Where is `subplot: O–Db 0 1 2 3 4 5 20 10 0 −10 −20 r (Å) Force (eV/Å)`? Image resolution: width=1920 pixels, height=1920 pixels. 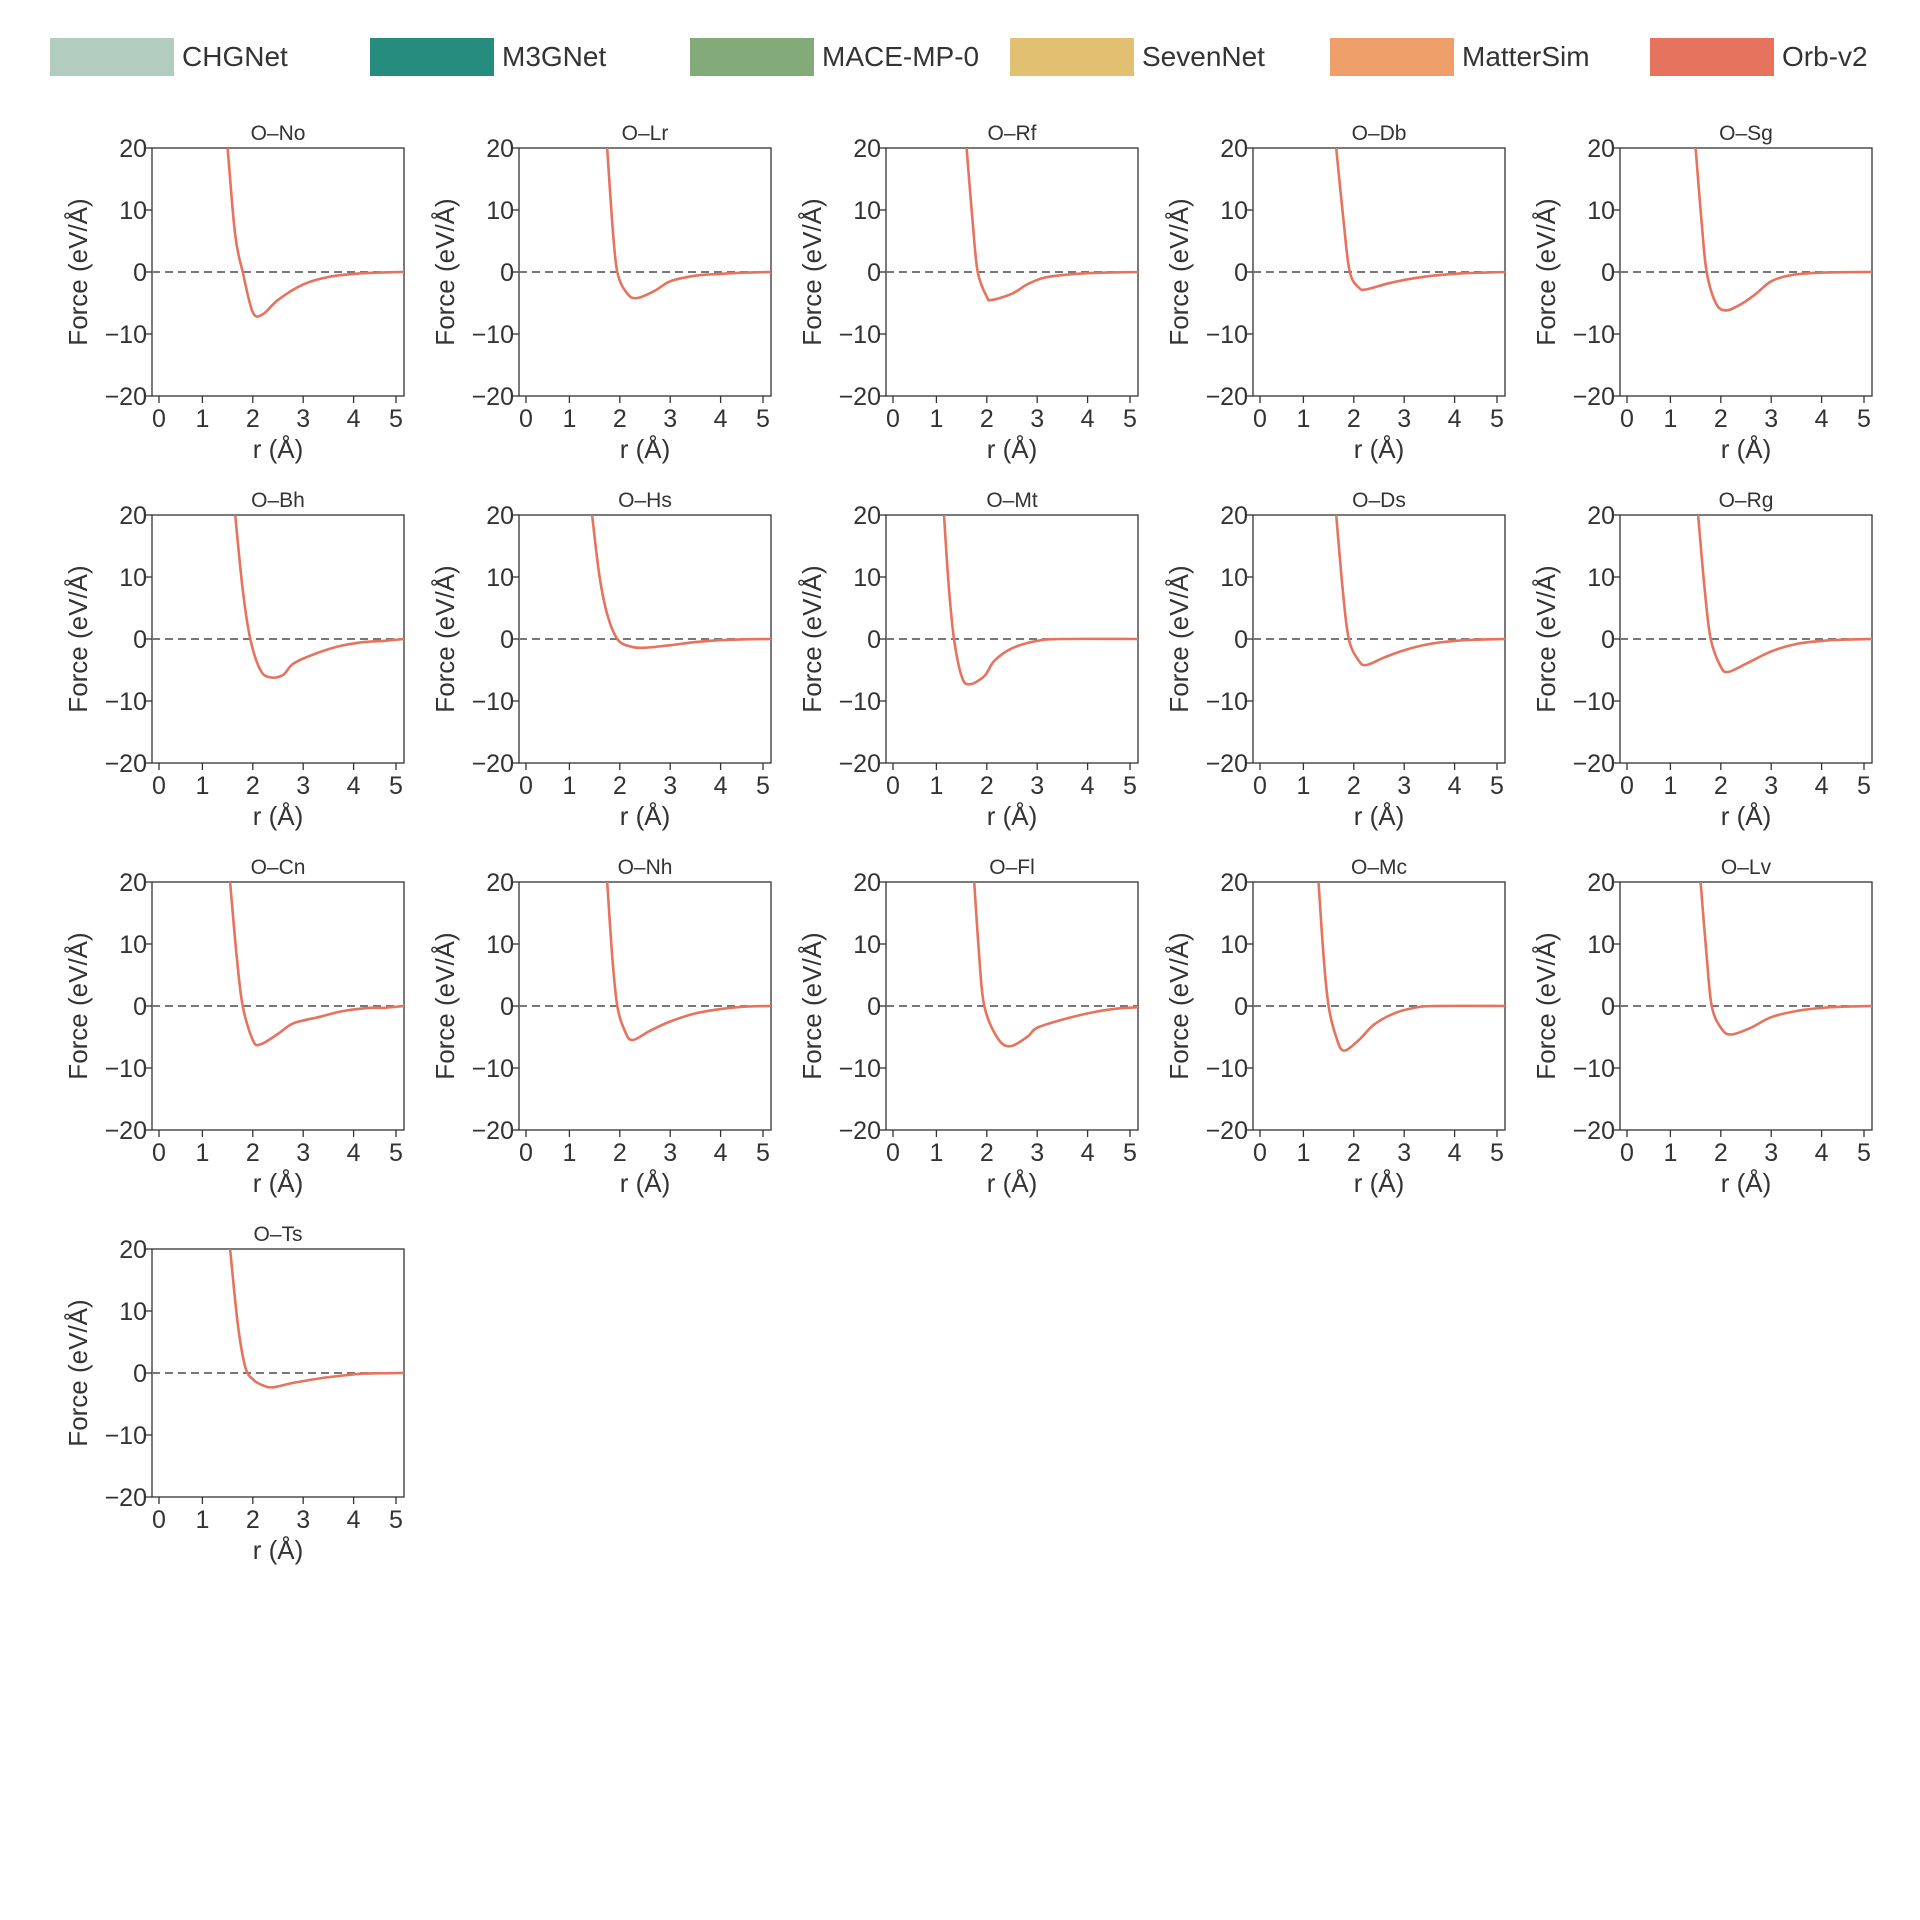
subplot: O–Db 0 1 2 3 4 5 20 10 0 −10 −20 r (Å) Force (eV/Å) is located at coordinates (1335, 293).